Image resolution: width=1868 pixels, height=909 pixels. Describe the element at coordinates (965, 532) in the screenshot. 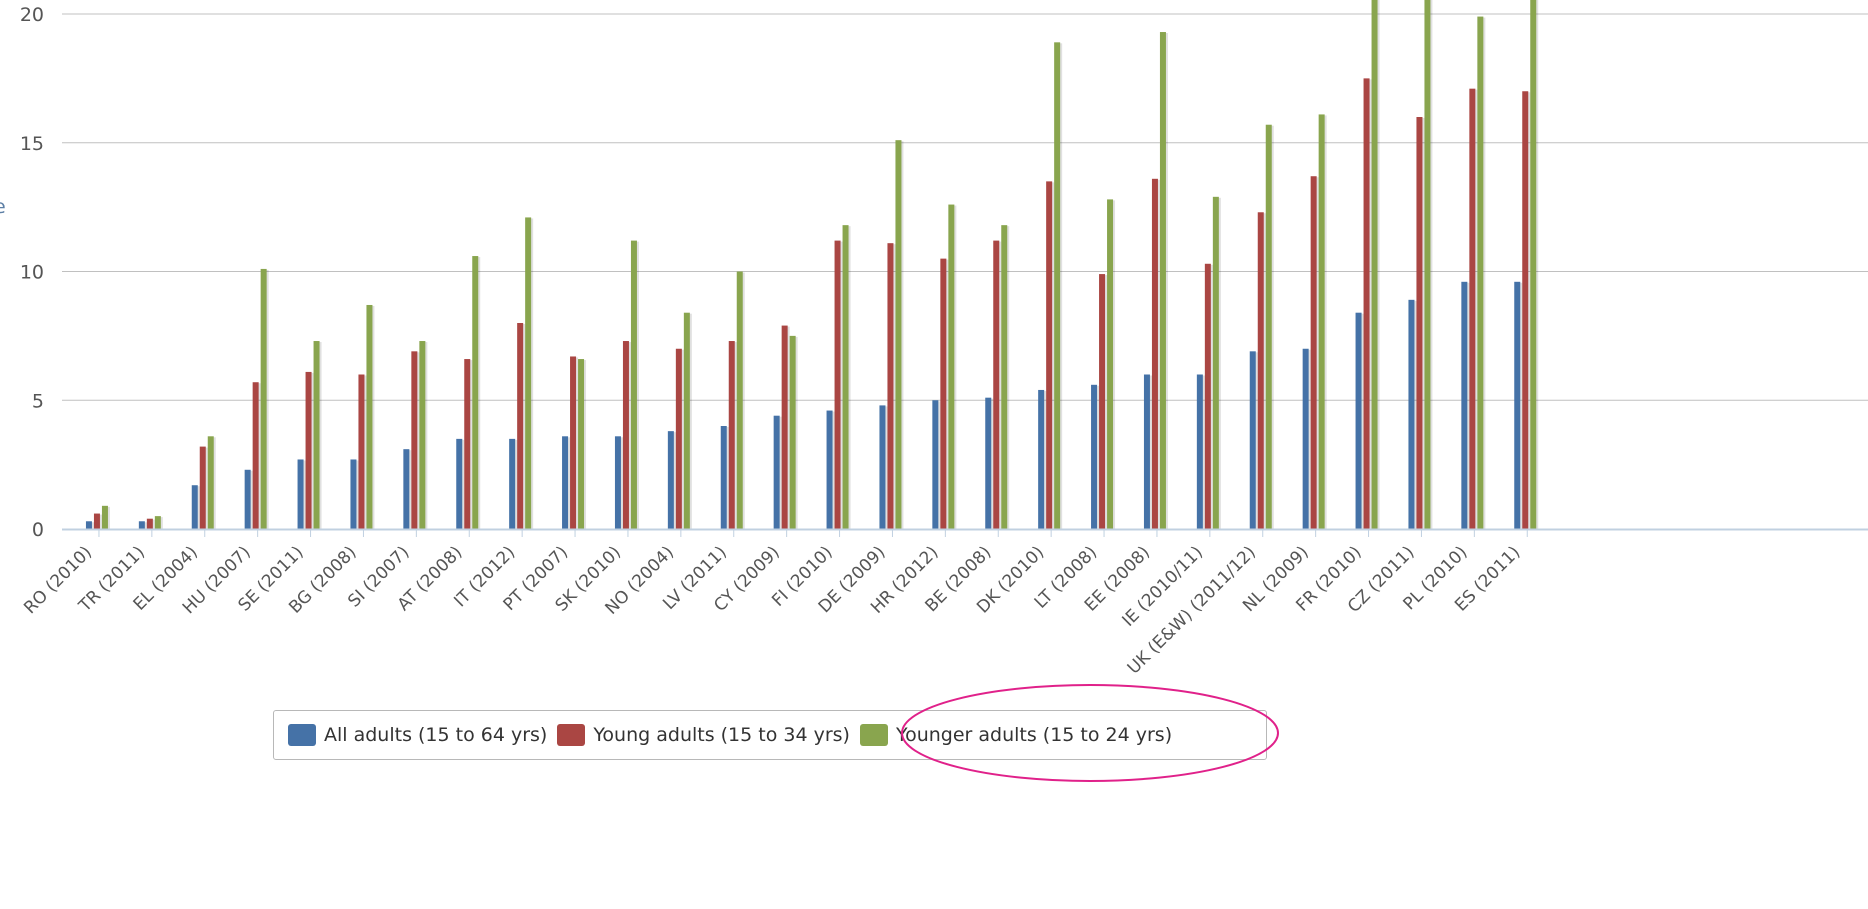

I see `x-axis` at that location.